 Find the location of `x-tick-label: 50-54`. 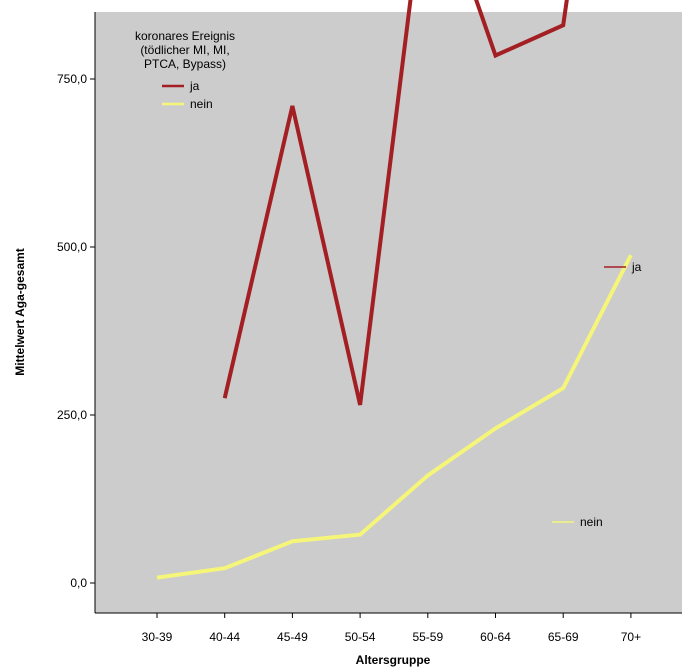

x-tick-label: 50-54 is located at coordinates (360, 637).